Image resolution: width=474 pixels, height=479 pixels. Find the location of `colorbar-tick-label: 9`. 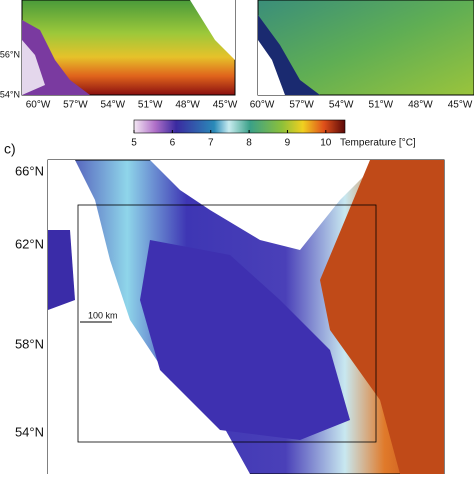

colorbar-tick-label: 9 is located at coordinates (288, 143).